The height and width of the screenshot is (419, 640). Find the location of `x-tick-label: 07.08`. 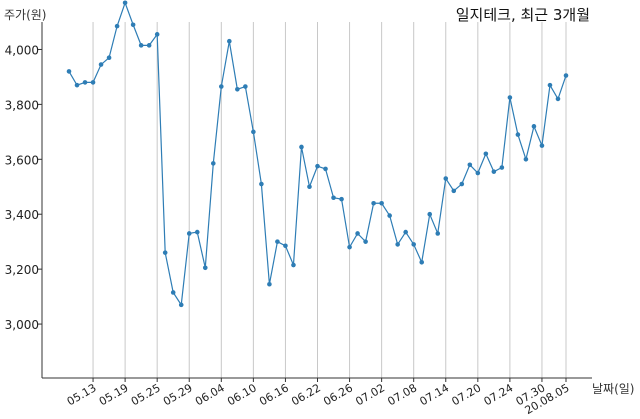

x-tick-label: 07.08 is located at coordinates (402, 394).